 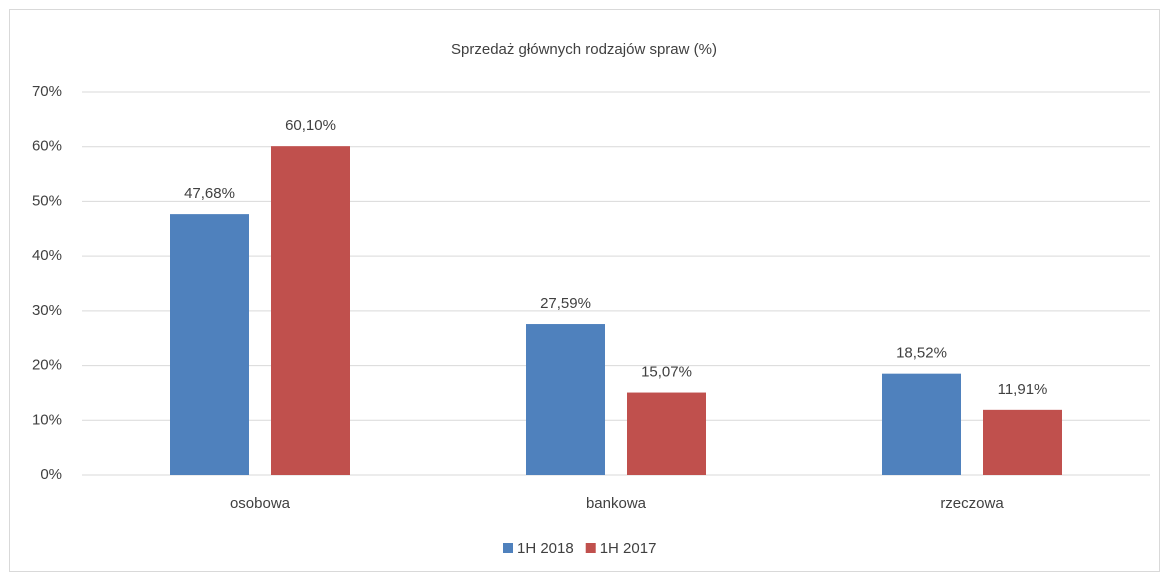 What do you see at coordinates (51, 474) in the screenshot?
I see `y-tick-label: 0%` at bounding box center [51, 474].